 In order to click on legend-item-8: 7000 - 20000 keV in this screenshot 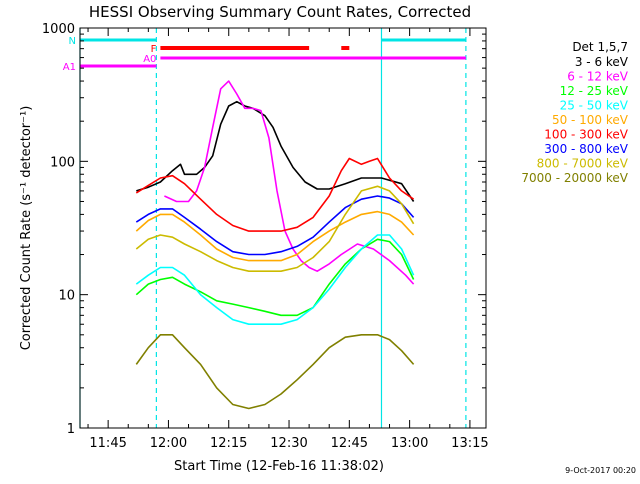, I will do `click(574, 178)`.